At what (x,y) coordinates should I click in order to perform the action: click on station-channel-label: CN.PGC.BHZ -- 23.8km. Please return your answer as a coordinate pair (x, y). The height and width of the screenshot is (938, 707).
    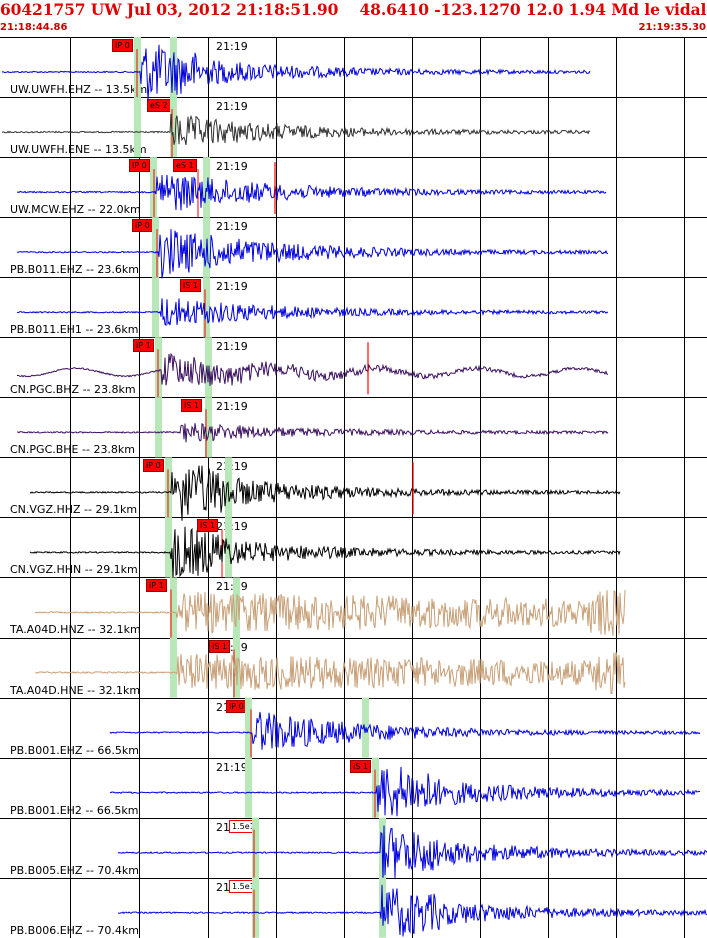
    Looking at the image, I should click on (73, 390).